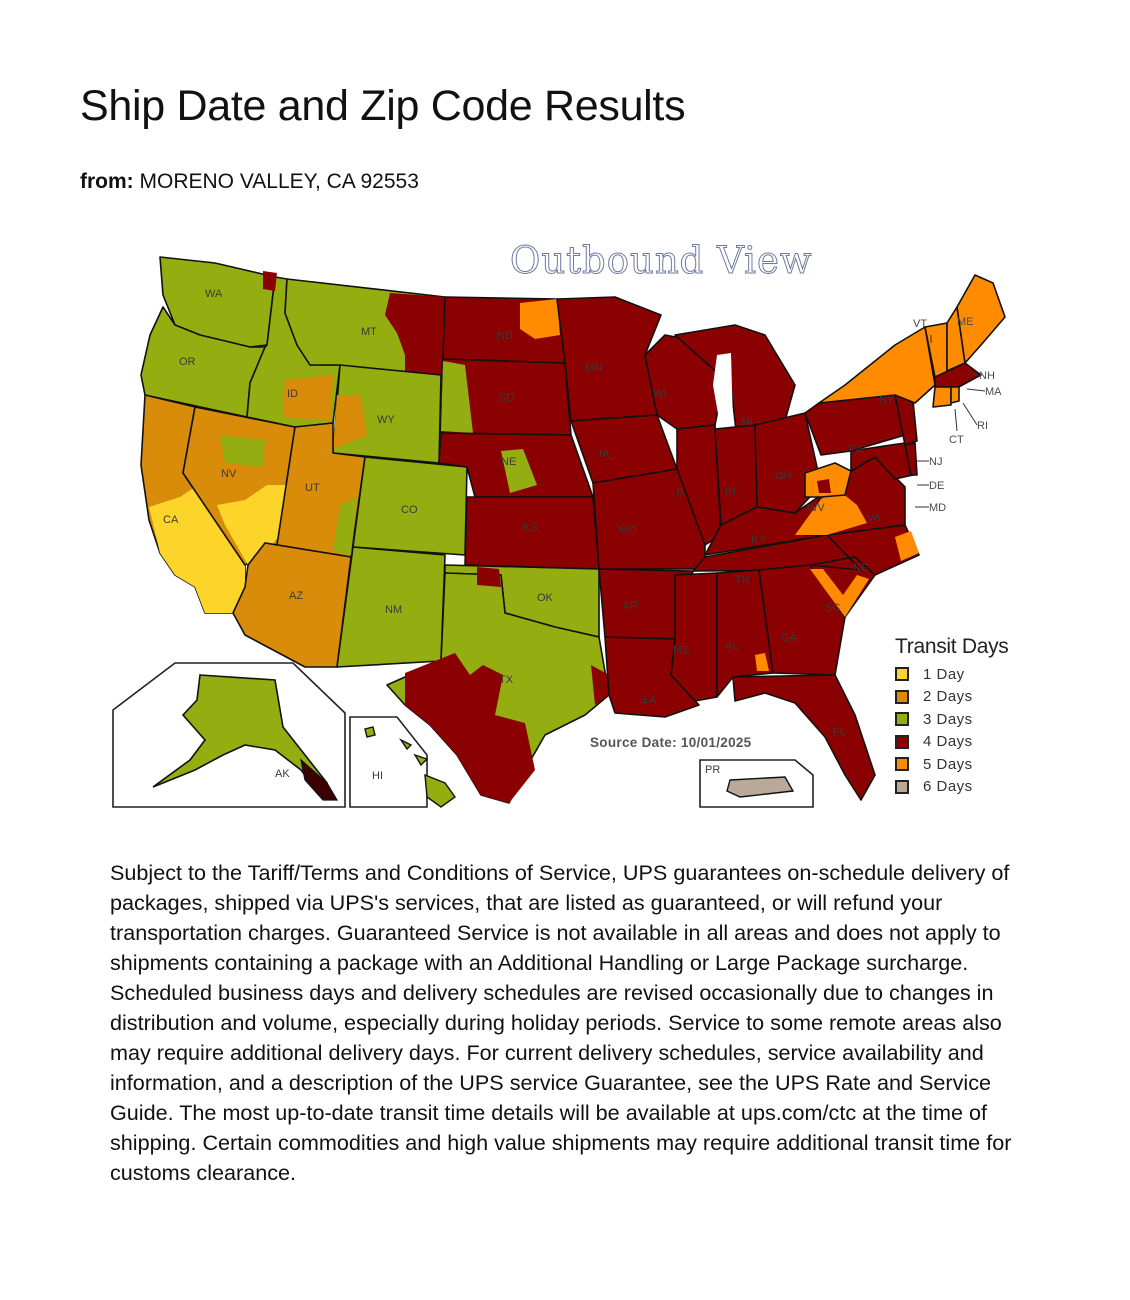  I want to click on label-ms: MS, so click(681, 650).